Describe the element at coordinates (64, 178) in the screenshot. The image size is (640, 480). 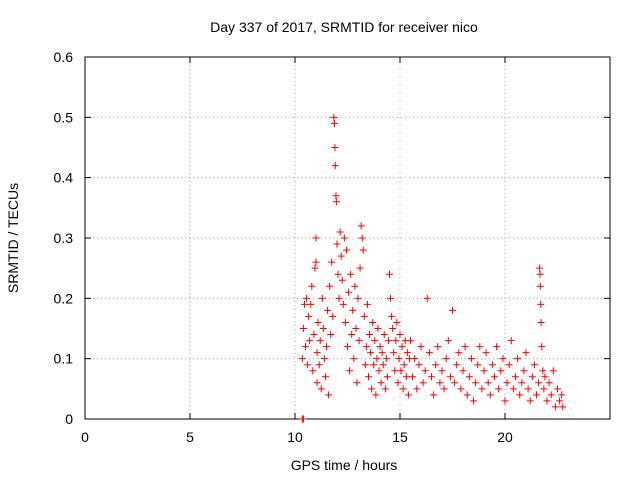
I see `y-tick-label: 0.4` at that location.